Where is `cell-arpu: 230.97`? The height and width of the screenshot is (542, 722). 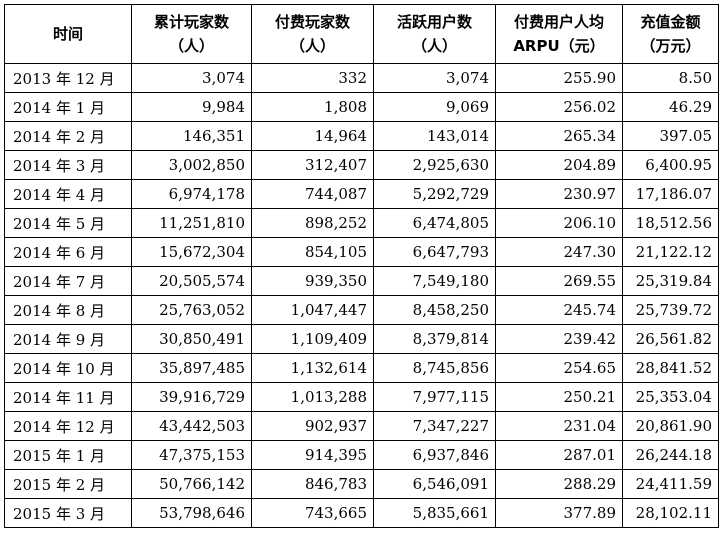 cell-arpu: 230.97 is located at coordinates (559, 194).